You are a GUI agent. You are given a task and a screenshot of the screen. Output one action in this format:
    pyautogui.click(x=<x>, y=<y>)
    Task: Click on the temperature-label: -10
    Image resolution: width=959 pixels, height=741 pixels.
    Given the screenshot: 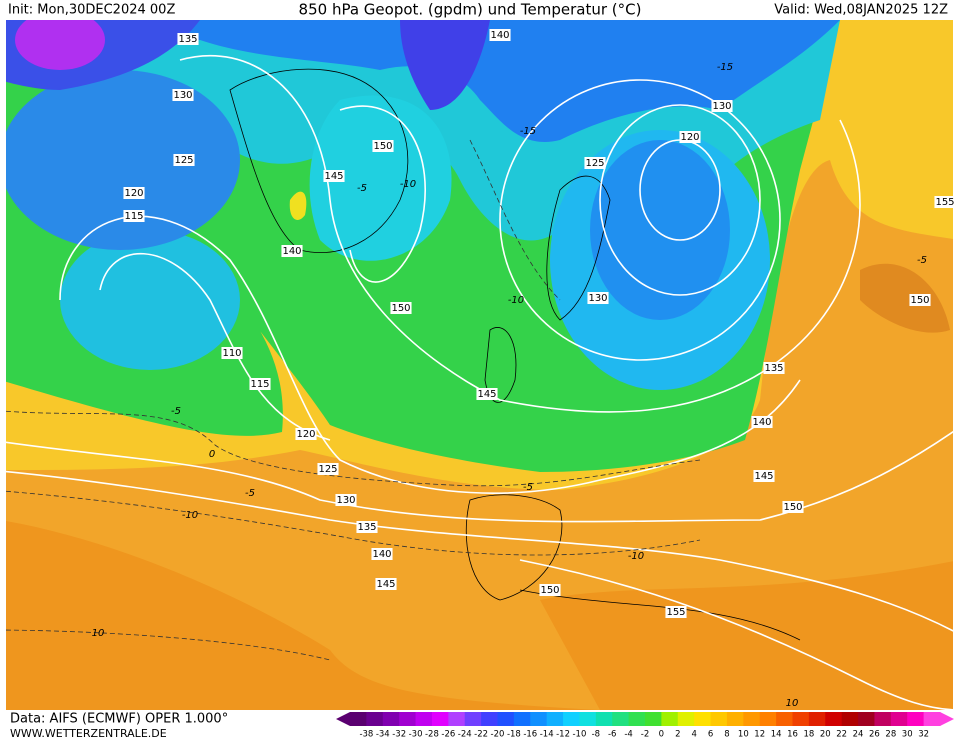 What is the action you would take?
    pyautogui.click(x=636, y=556)
    